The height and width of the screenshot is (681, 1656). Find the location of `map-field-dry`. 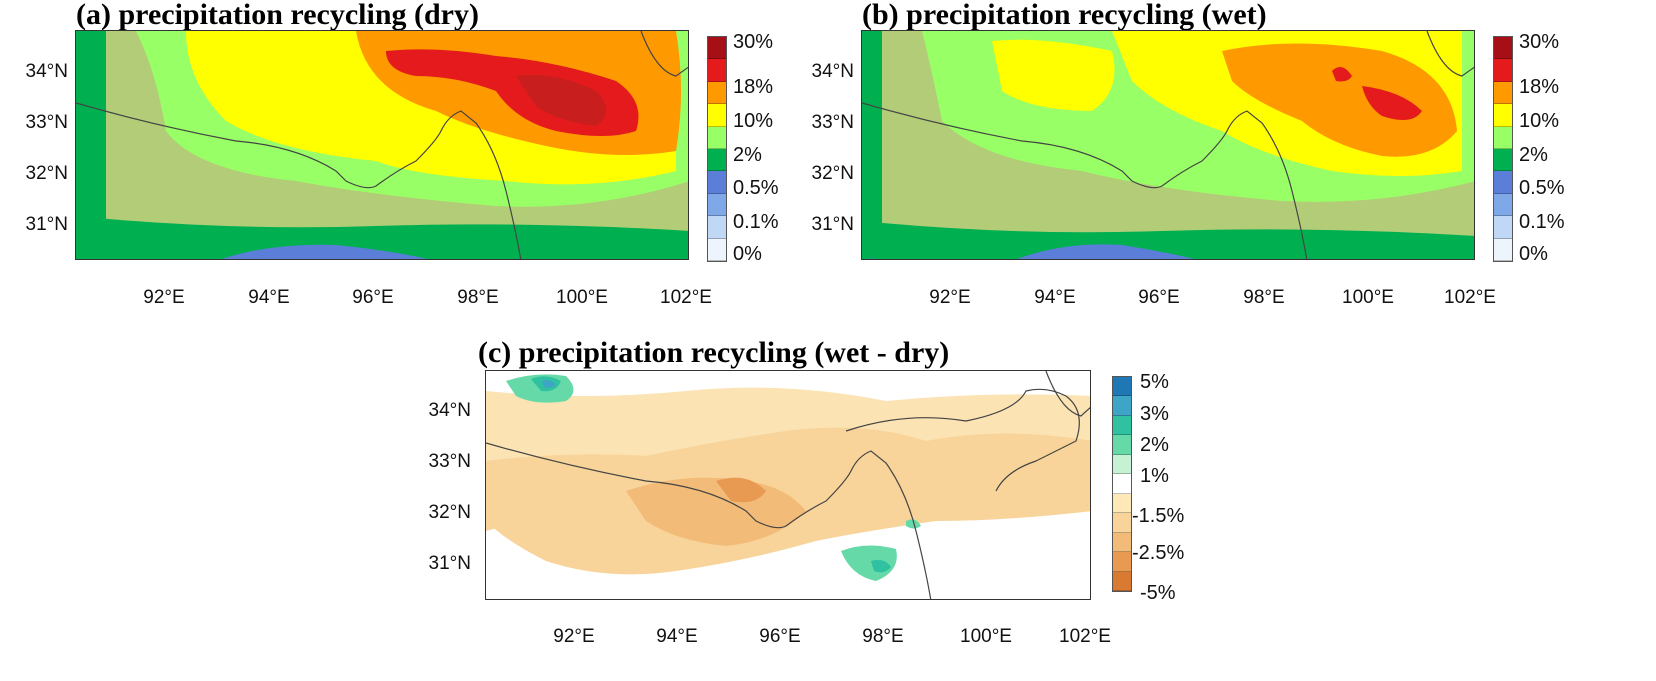

map-field-dry is located at coordinates (382, 145).